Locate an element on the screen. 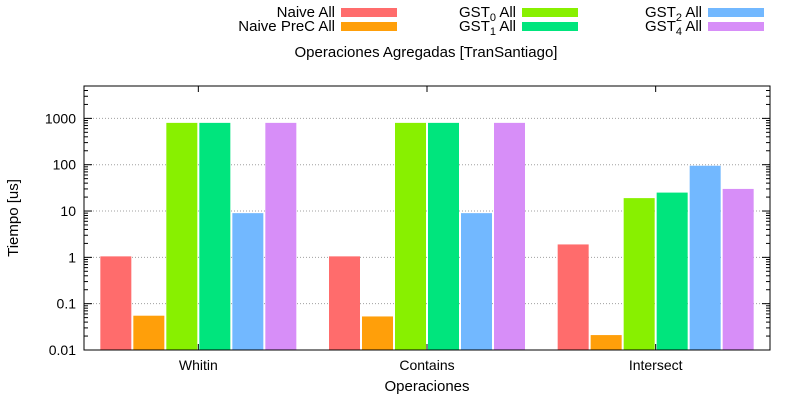 The width and height of the screenshot is (800, 400). y-tick-label: 10 is located at coordinates (68, 211).